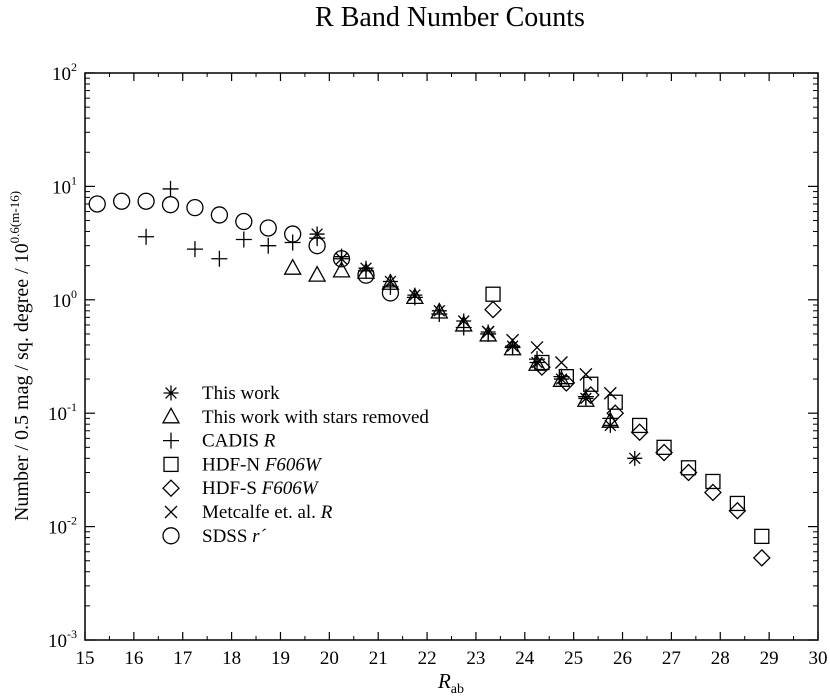 The height and width of the screenshot is (699, 830). Describe the element at coordinates (671, 658) in the screenshot. I see `x-tick-label: 27` at that location.